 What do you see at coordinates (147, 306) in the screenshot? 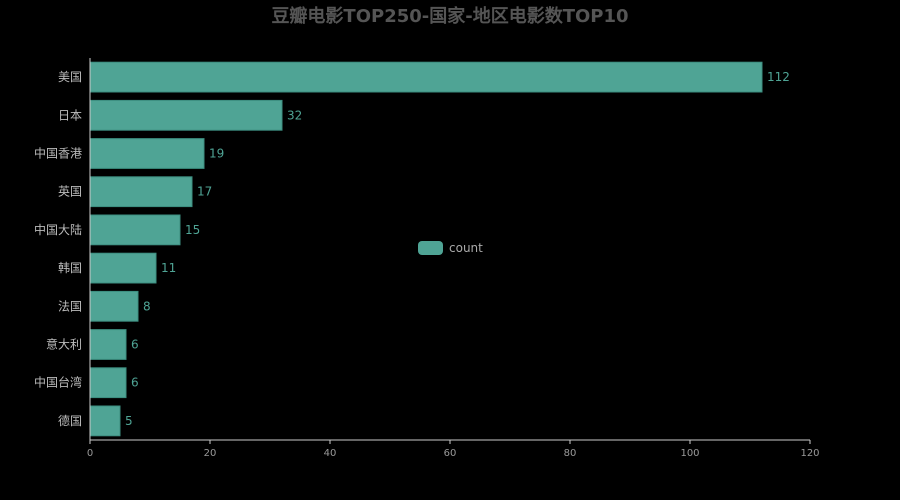
I see `data-label: 8` at bounding box center [147, 306].